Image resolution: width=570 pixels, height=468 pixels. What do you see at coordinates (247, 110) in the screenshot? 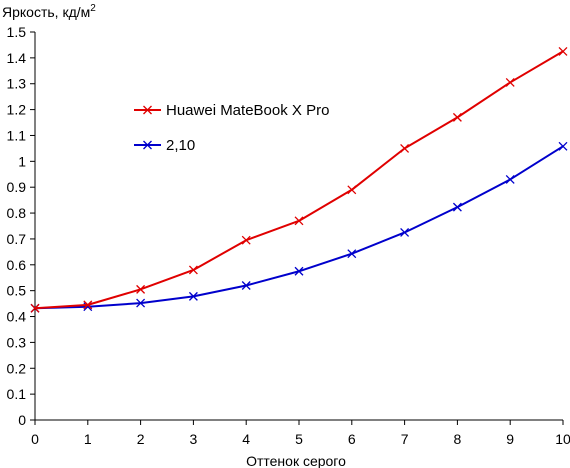
I see `legend-label: Huawei MateBook X Pro` at bounding box center [247, 110].